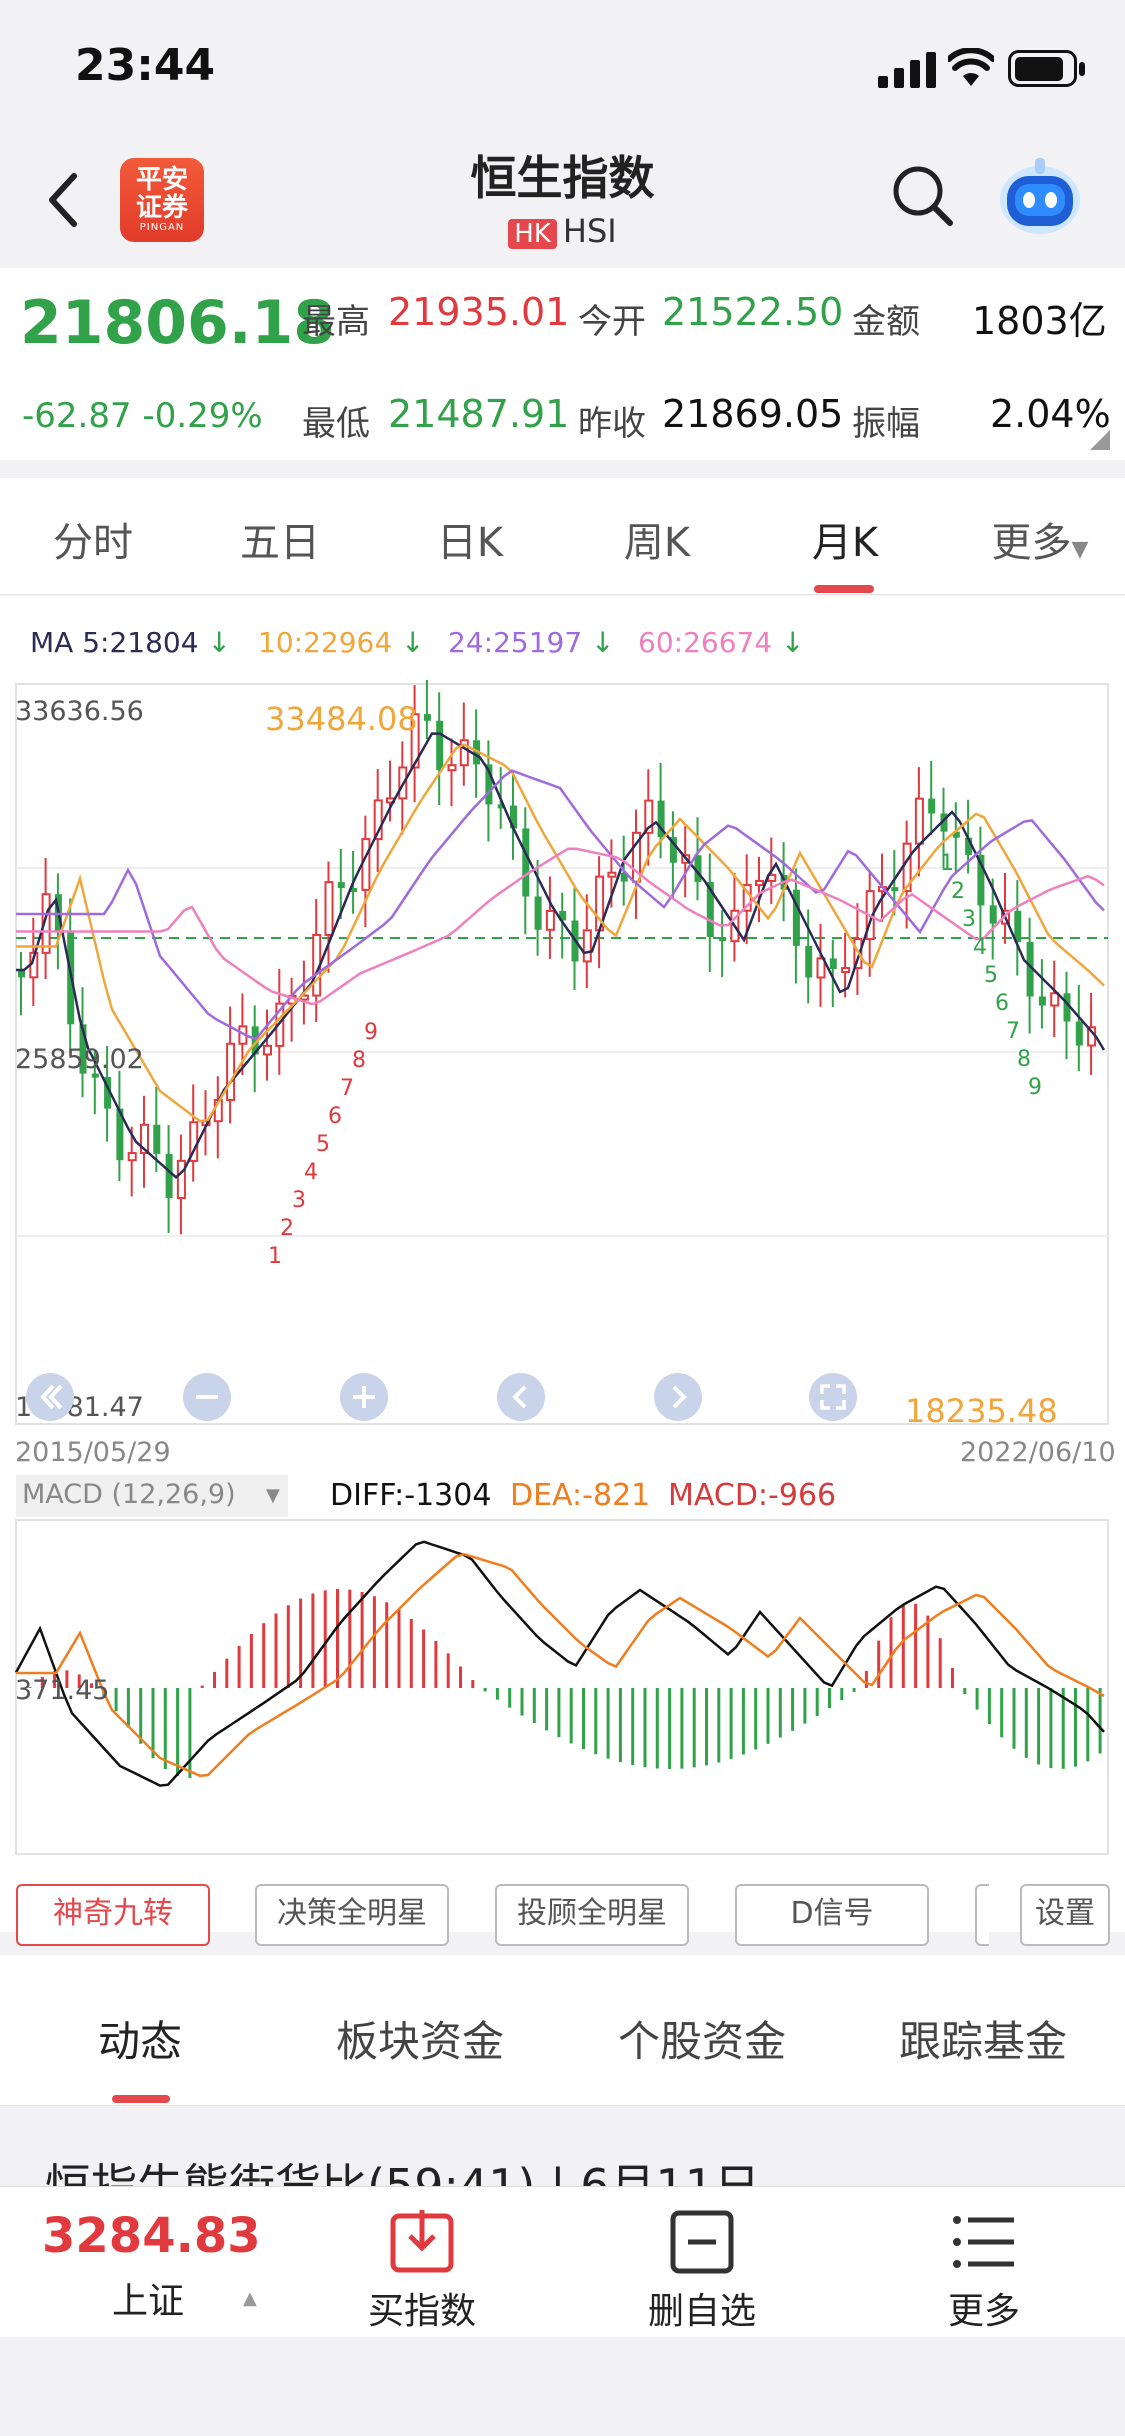 This screenshot has width=1125, height=2436. What do you see at coordinates (411, 1495) in the screenshot?
I see `macd-diff: DIFF:-1304` at bounding box center [411, 1495].